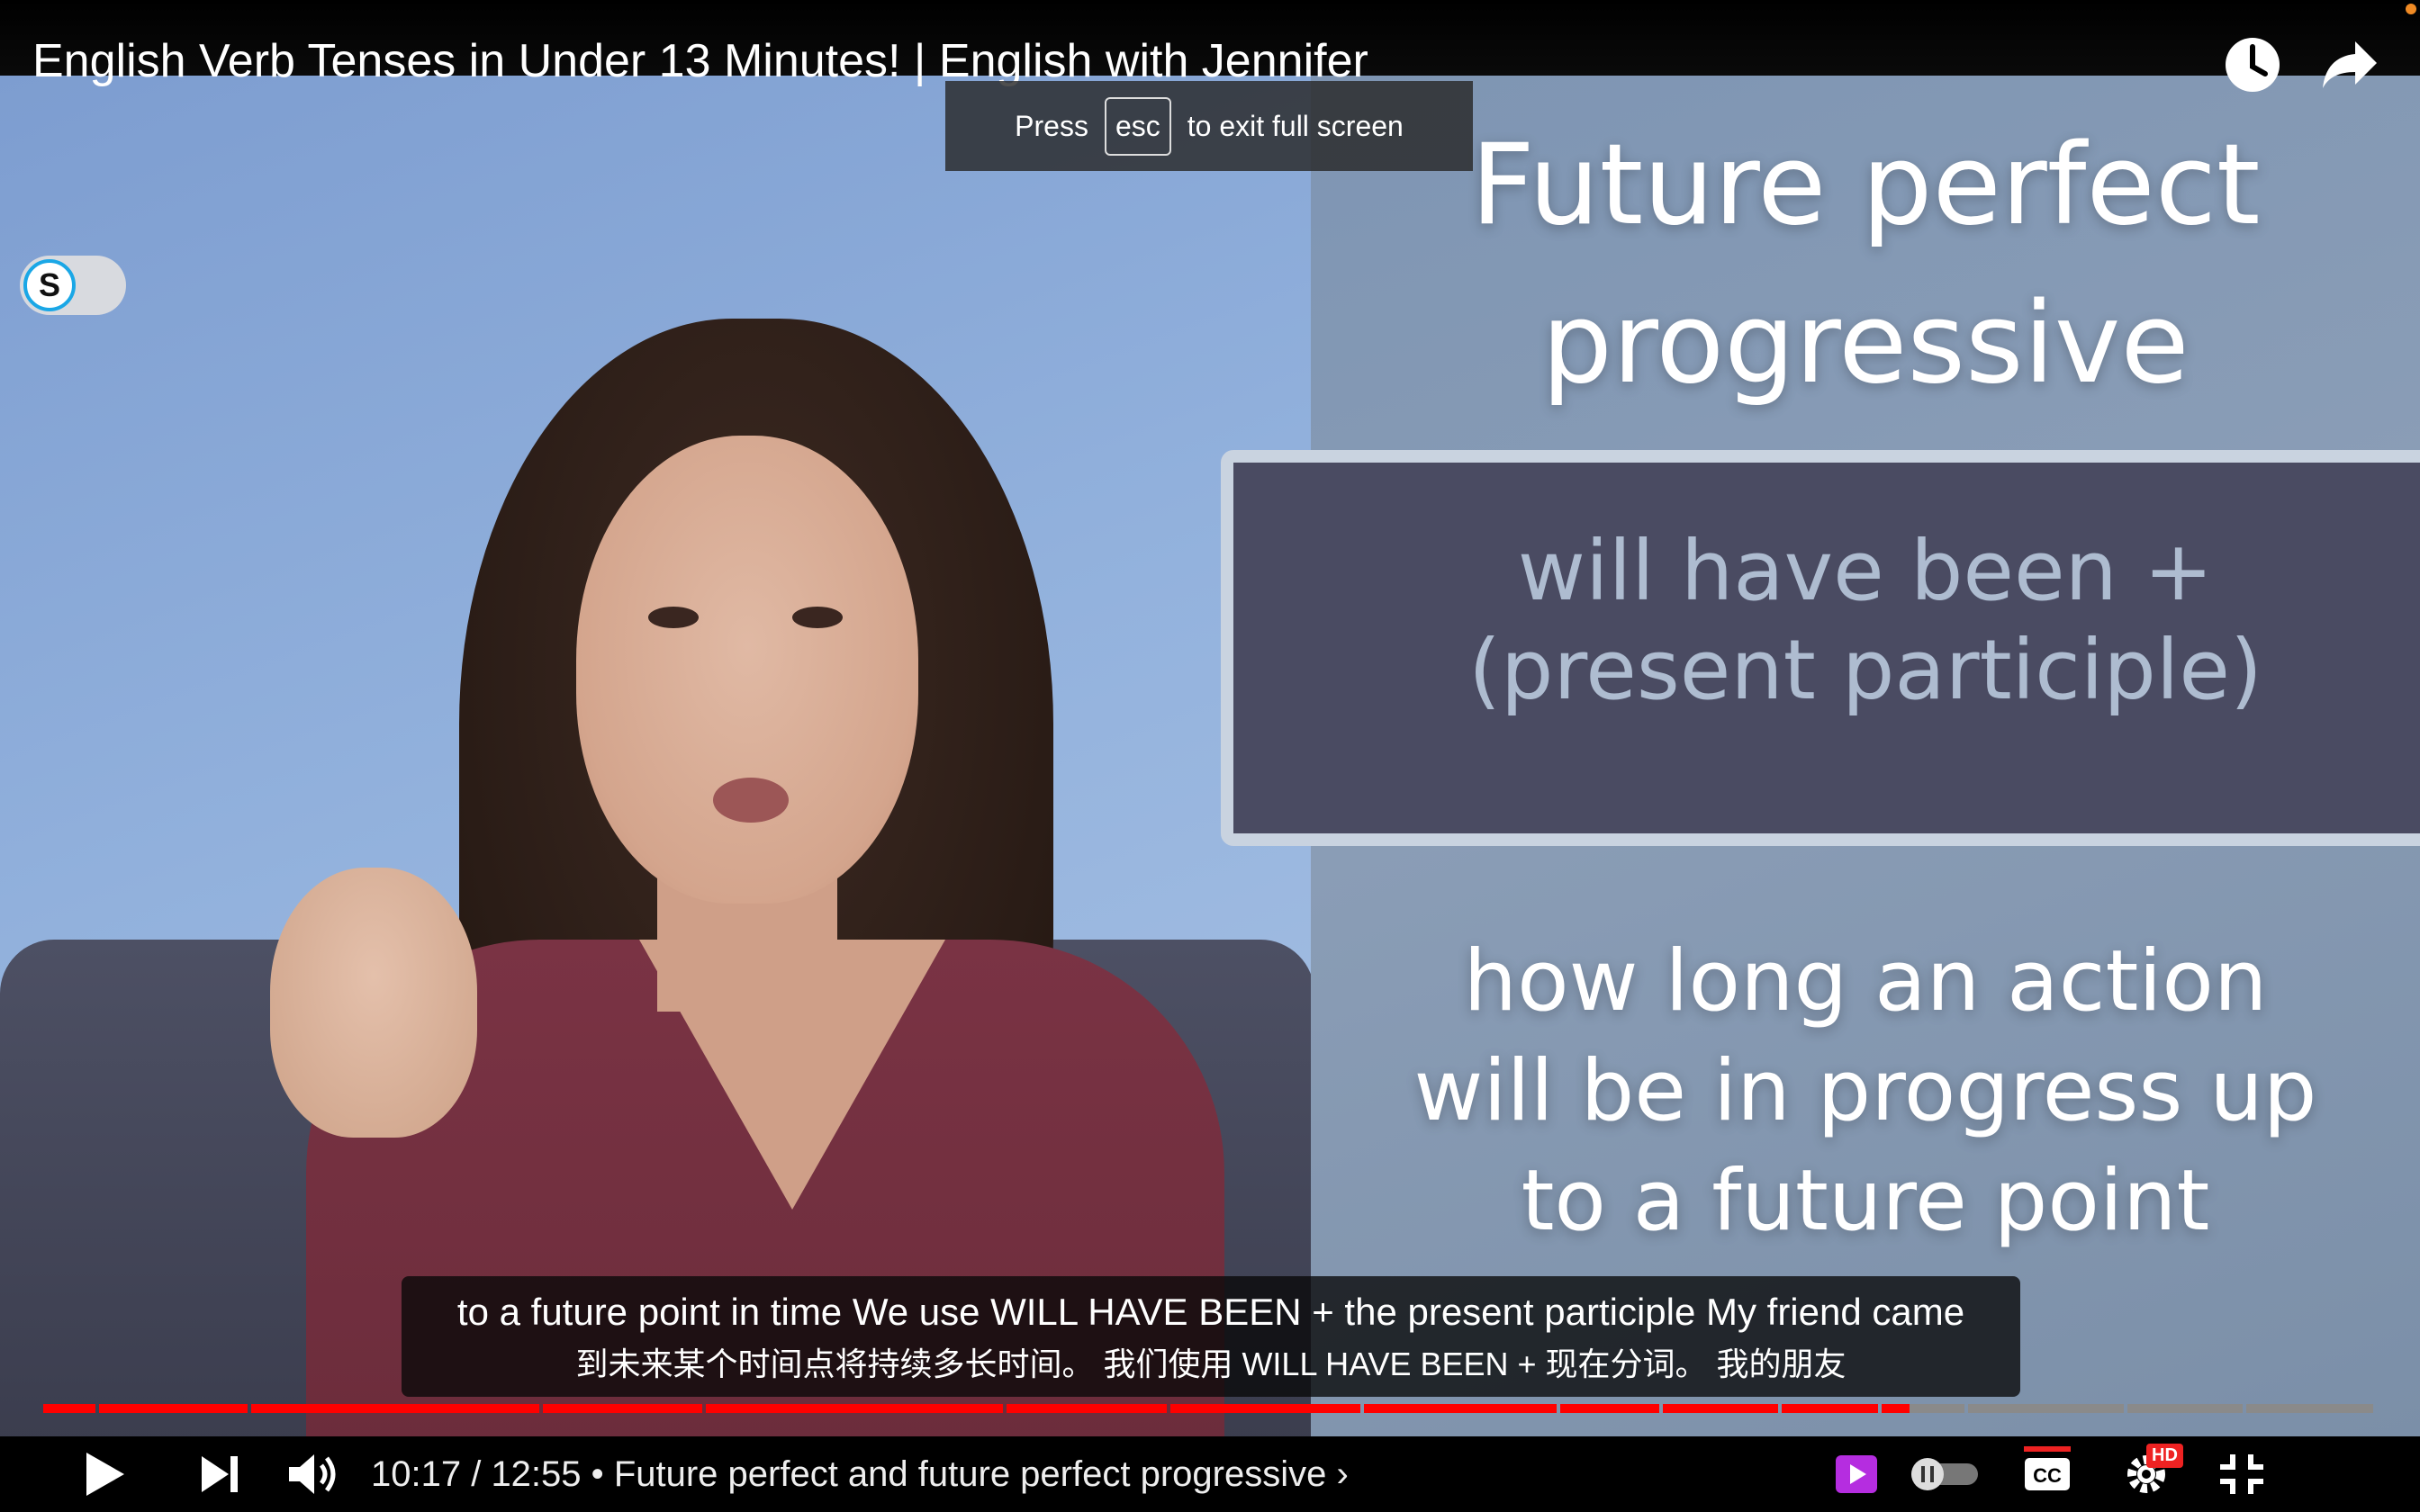 Image resolution: width=2420 pixels, height=1512 pixels. Describe the element at coordinates (1865, 981) in the screenshot. I see `slide-description-line: how long an action` at that location.